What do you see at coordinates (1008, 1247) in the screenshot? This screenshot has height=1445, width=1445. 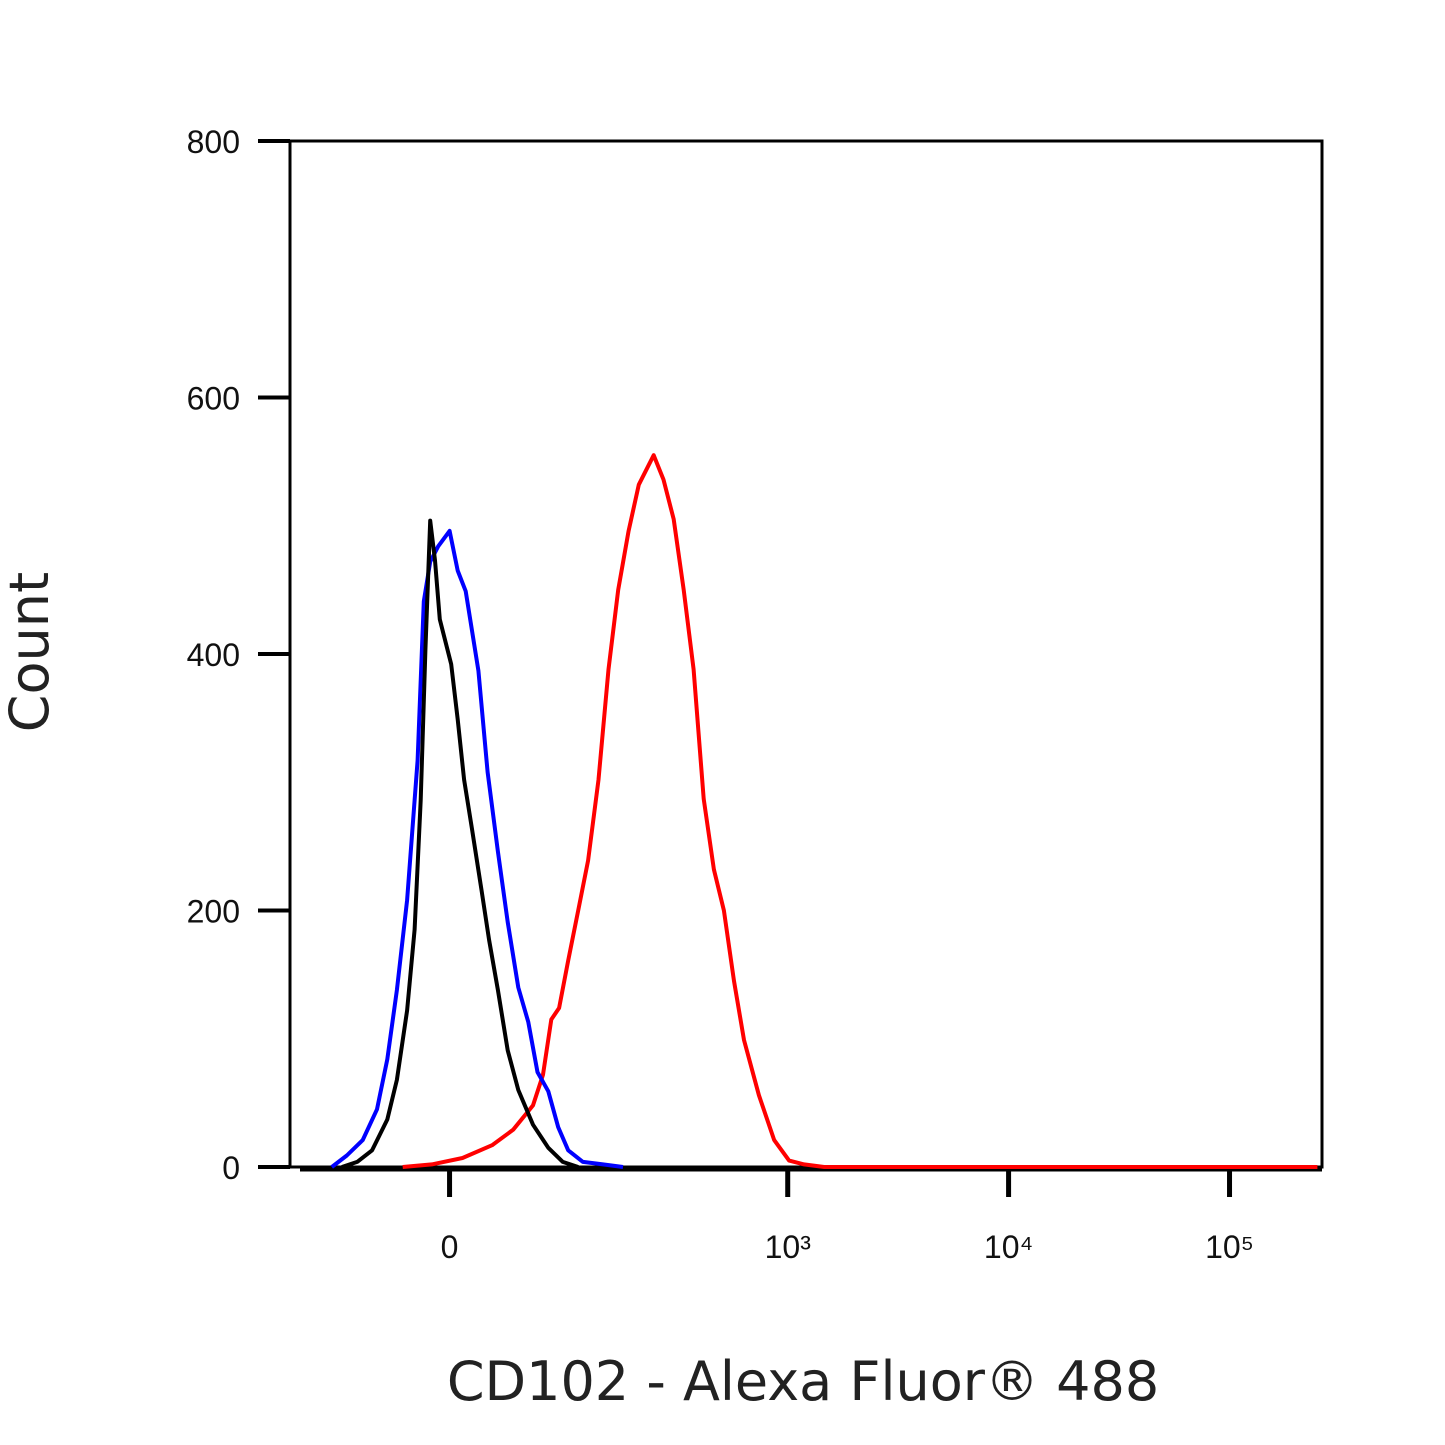 I see `x-tick-label: 10⁴` at bounding box center [1008, 1247].